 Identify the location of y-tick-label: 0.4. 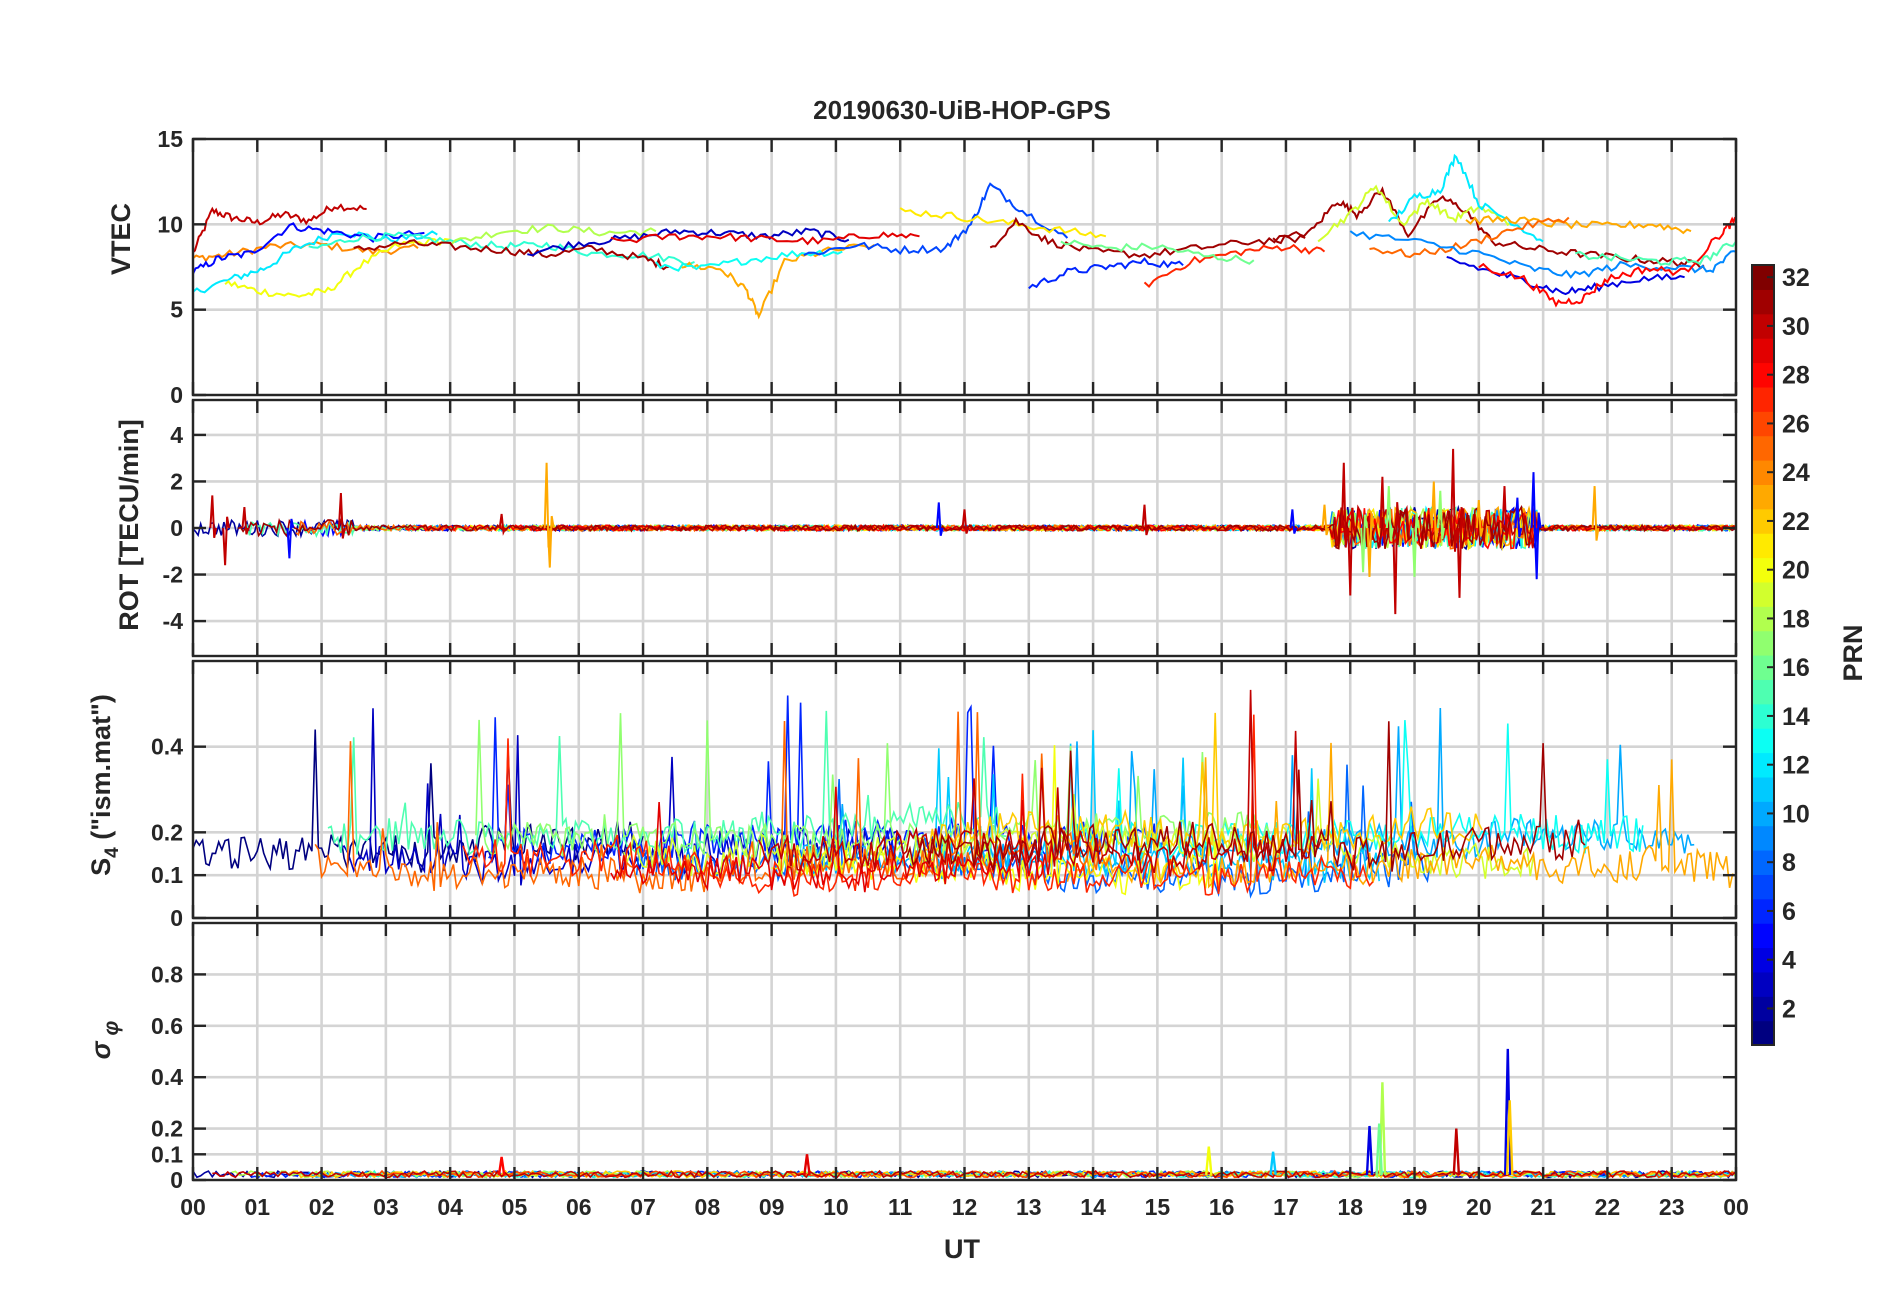
(167, 1077).